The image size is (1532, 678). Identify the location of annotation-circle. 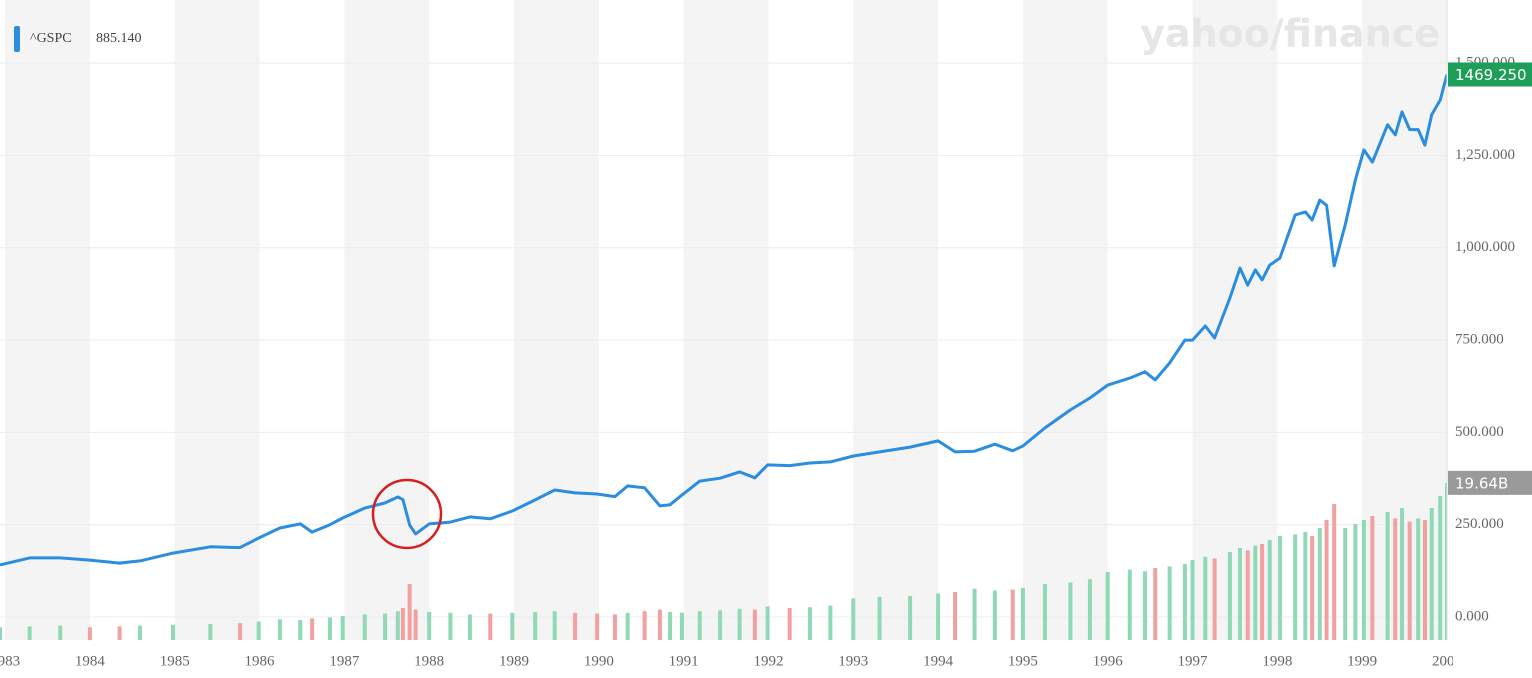
(407, 514).